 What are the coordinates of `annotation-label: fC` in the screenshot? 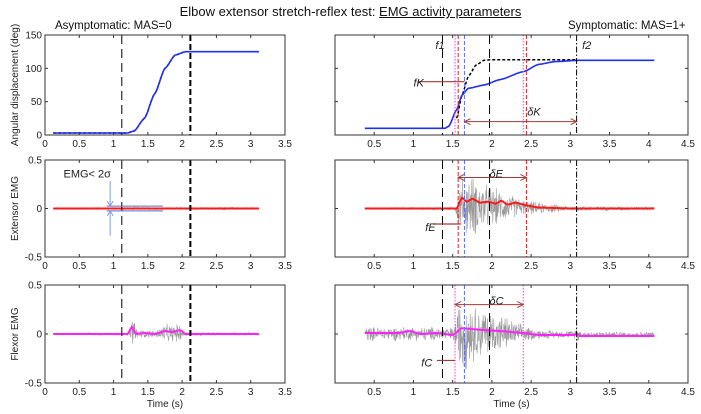 It's located at (426, 363).